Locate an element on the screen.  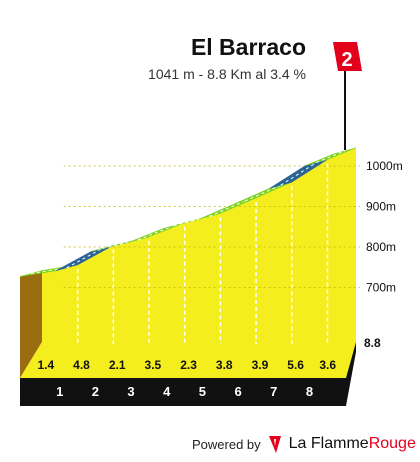
flame-logo-icon is located at coordinates (274, 444).